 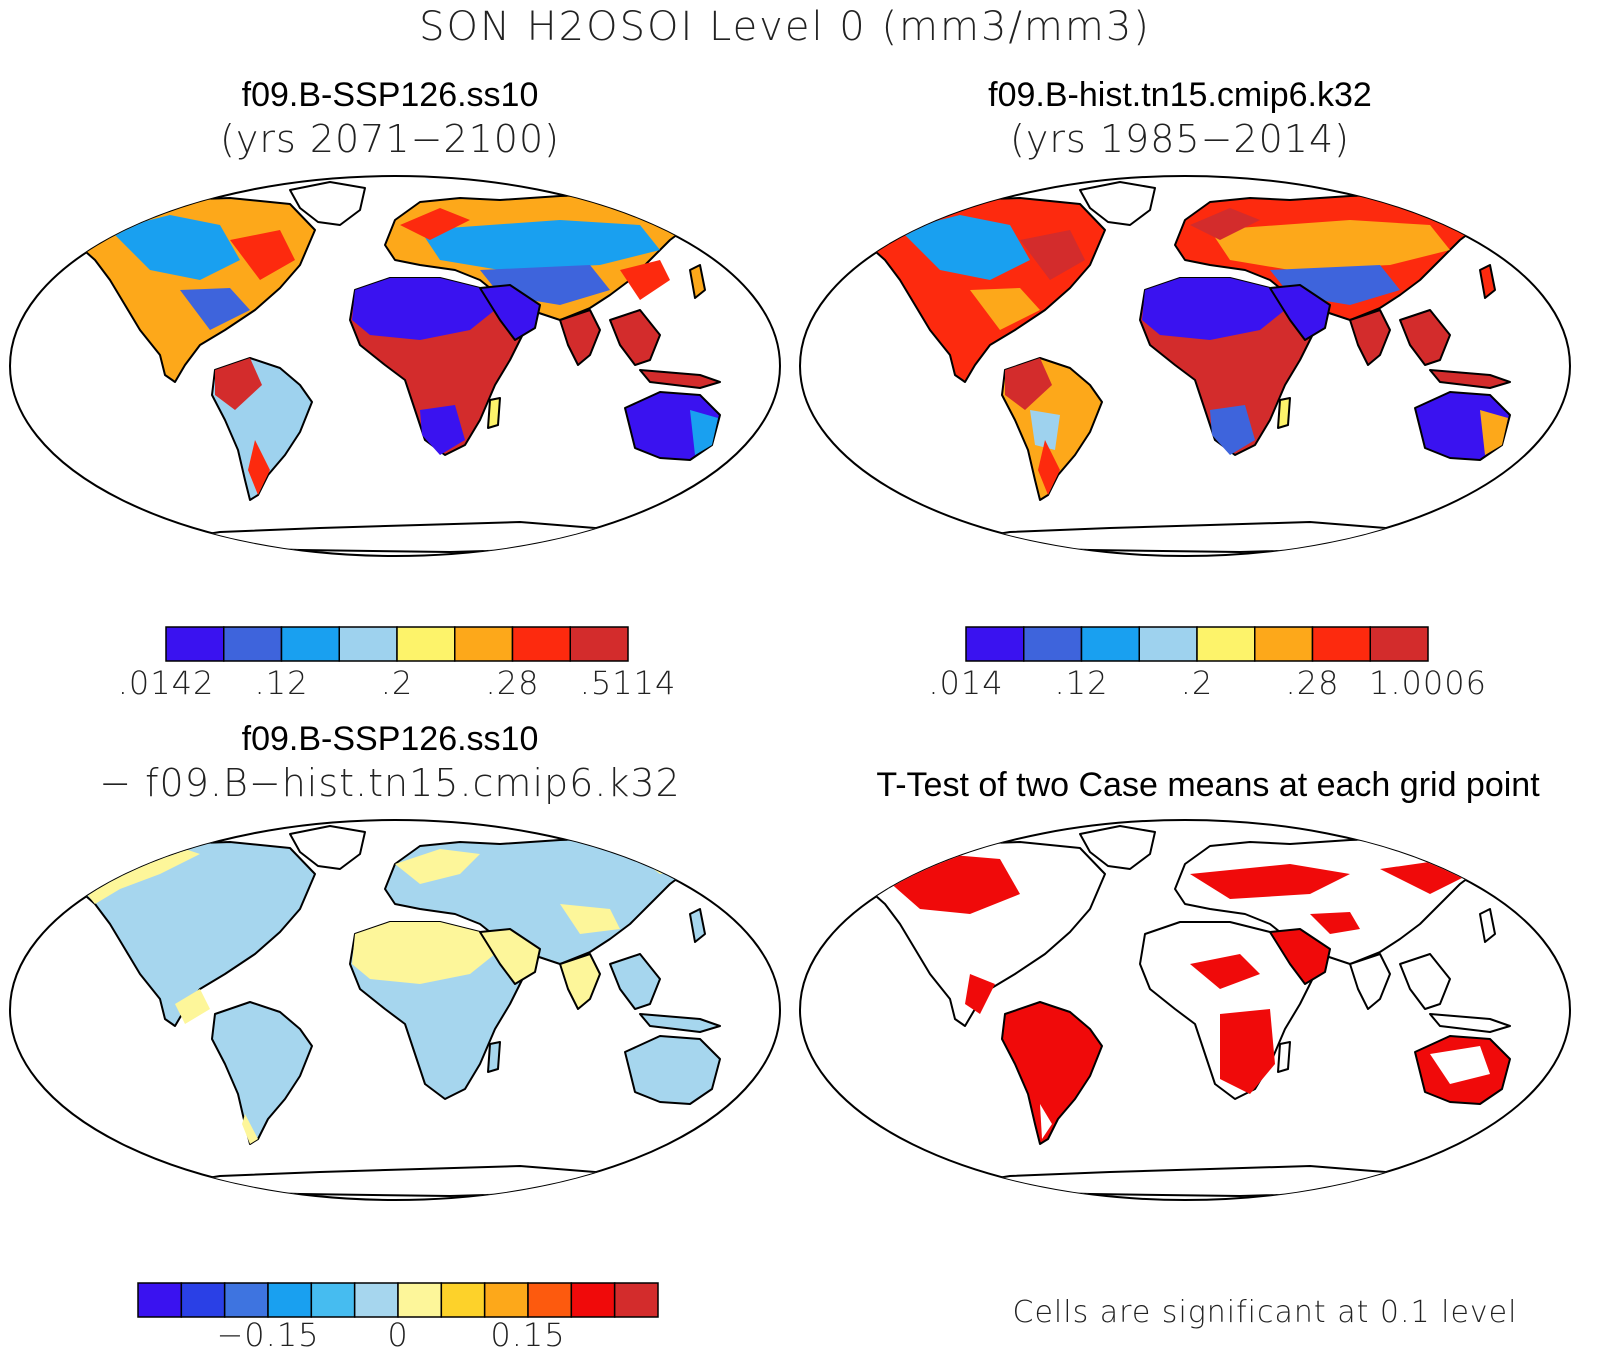 What do you see at coordinates (527, 1333) in the screenshot?
I see `colorbar-tick-label: 0.15` at bounding box center [527, 1333].